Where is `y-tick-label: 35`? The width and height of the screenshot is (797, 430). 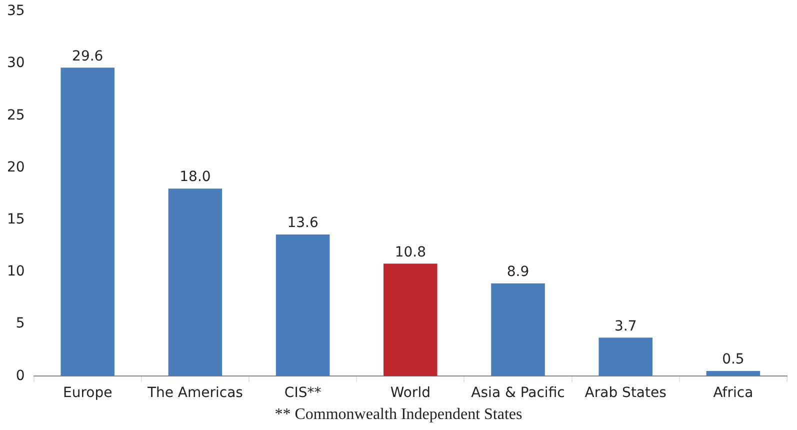
y-tick-label: 35 is located at coordinates (15, 11).